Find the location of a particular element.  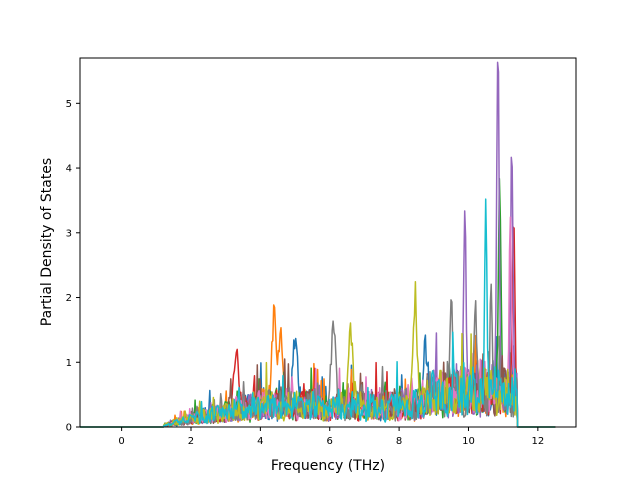

x-tick-label: 8 is located at coordinates (399, 441).